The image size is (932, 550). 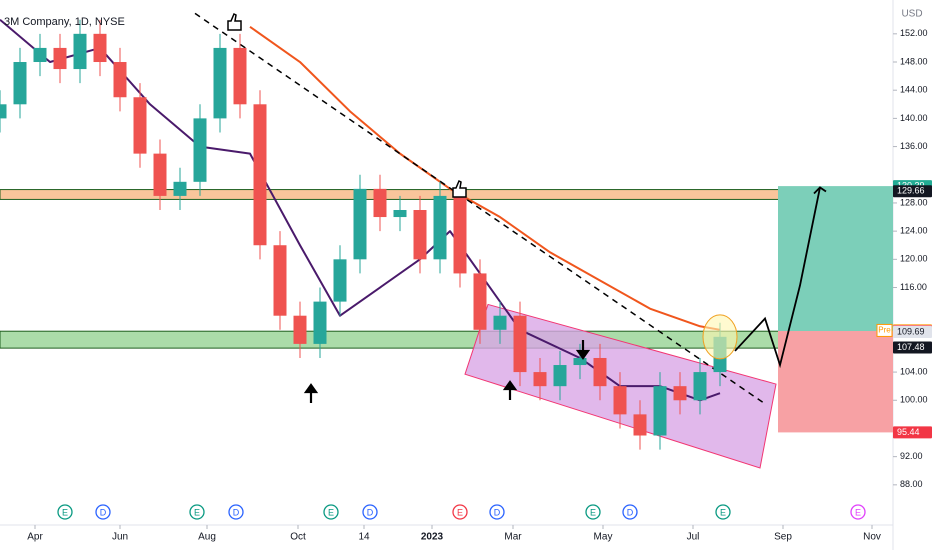 What do you see at coordinates (914, 118) in the screenshot?
I see `y-tick-label: 140.00` at bounding box center [914, 118].